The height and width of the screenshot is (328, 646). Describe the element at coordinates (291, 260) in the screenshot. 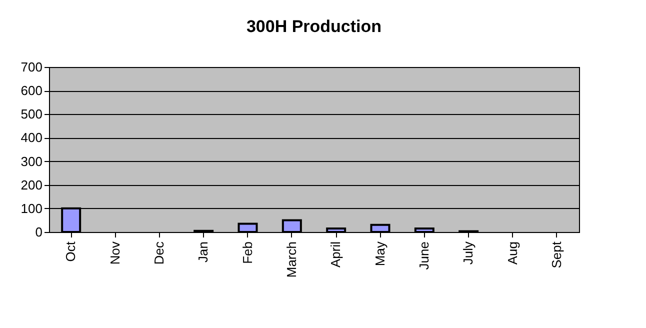

I see `x-tick-label: March` at that location.